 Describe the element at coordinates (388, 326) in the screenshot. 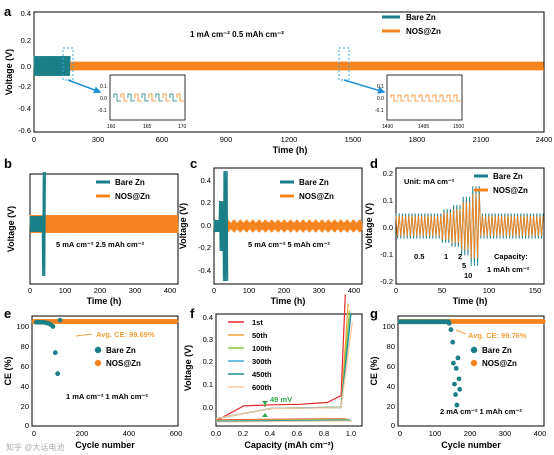

I see `g-ytick: 100` at that location.